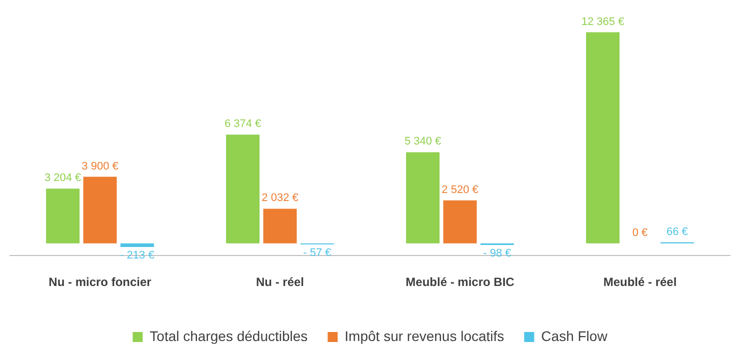 This screenshot has width=740, height=358. Describe the element at coordinates (137, 256) in the screenshot. I see `data-label: - 213 €` at that location.